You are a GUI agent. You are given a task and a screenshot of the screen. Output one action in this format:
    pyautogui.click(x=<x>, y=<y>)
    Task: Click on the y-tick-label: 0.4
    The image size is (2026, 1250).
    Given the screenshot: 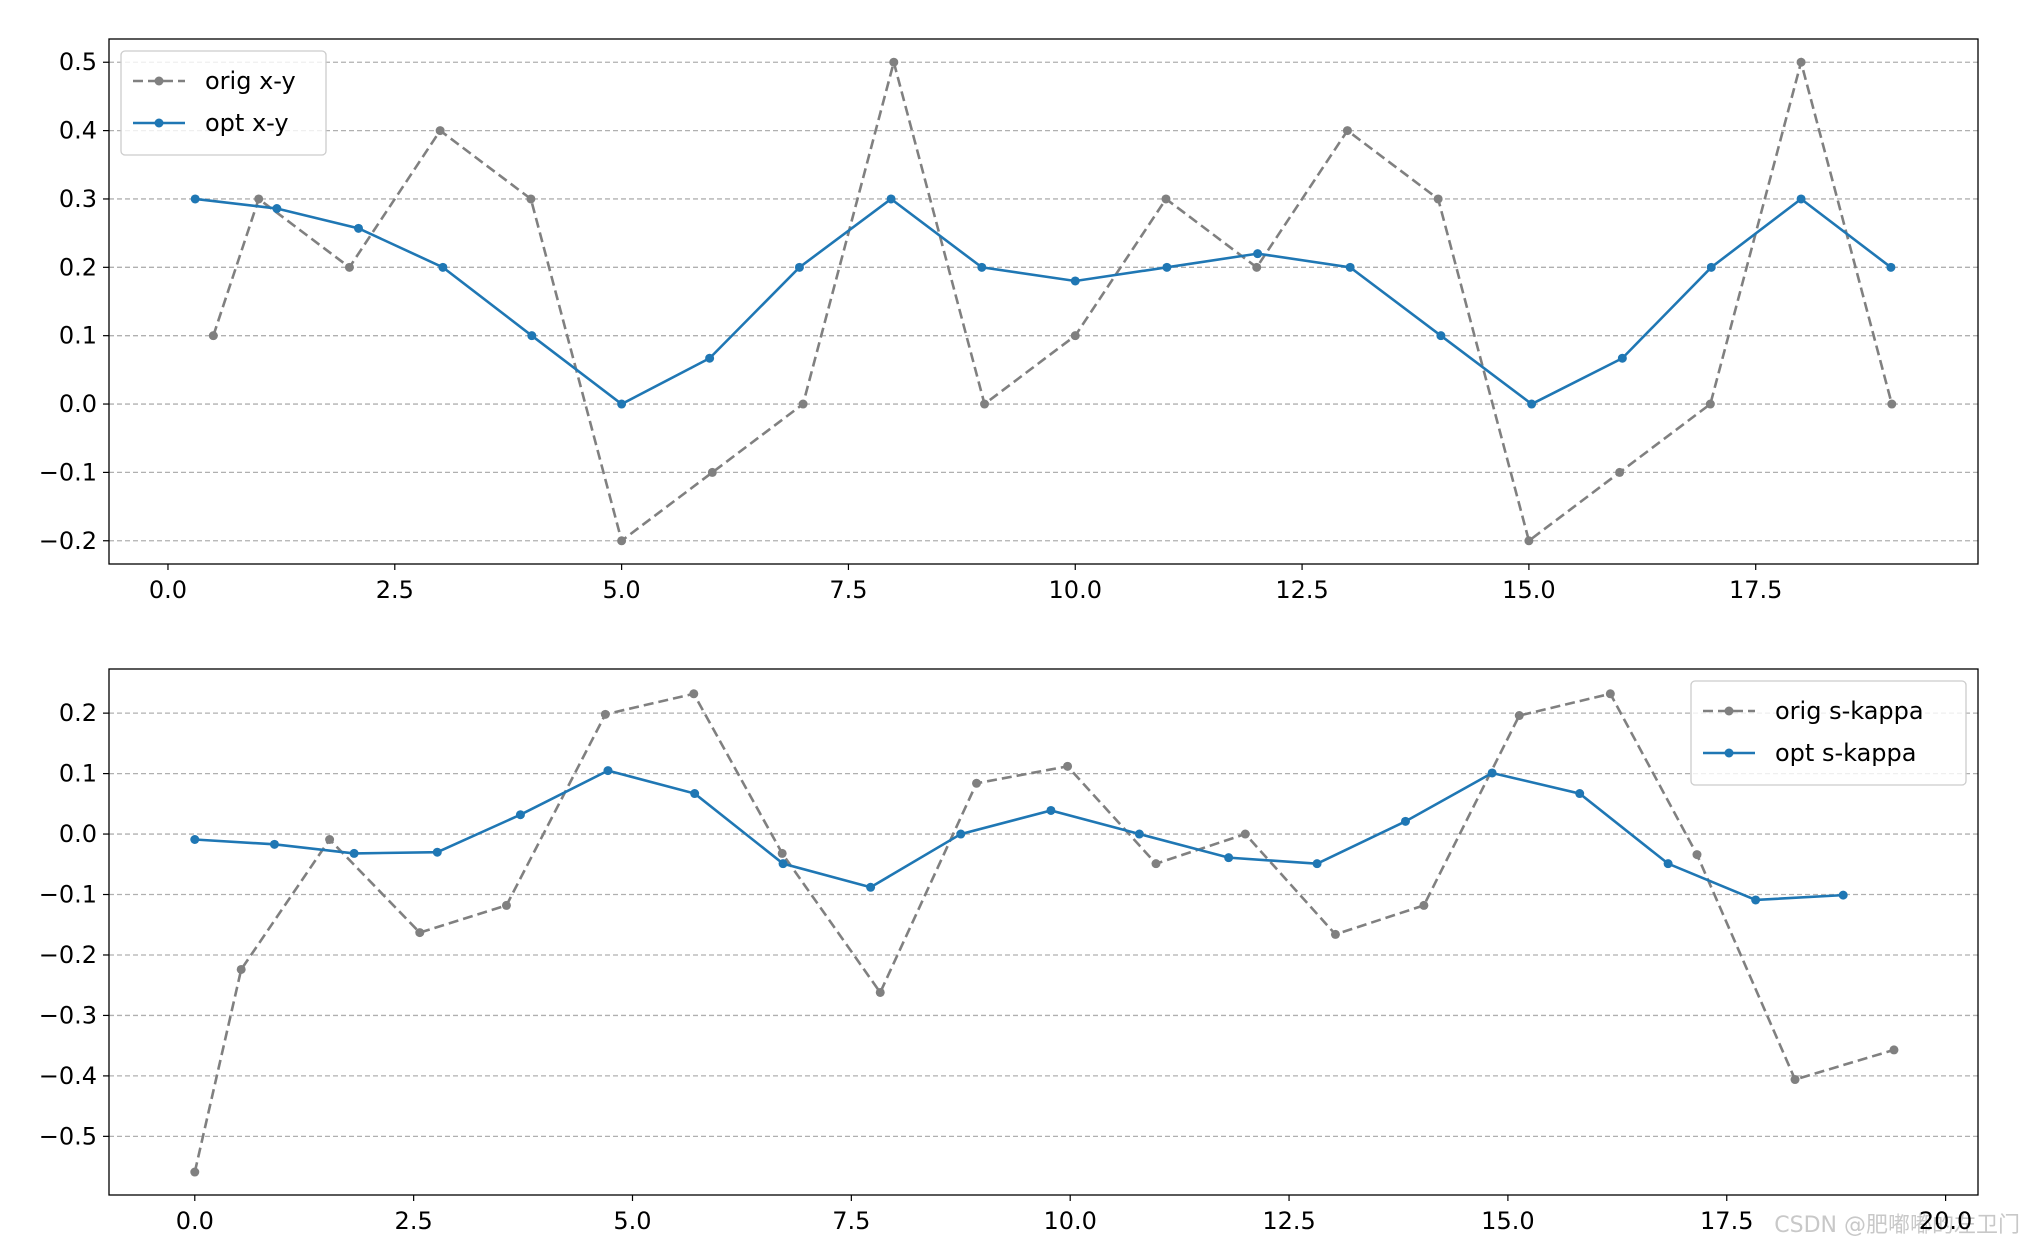 What is the action you would take?
    pyautogui.click(x=78, y=131)
    